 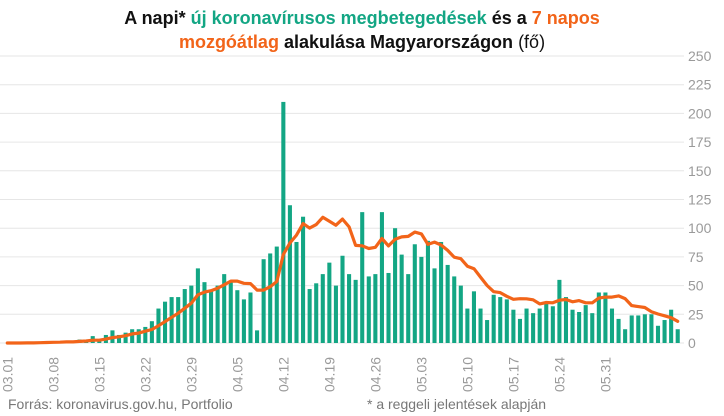 I want to click on y-tick-label: 0, so click(x=692, y=343).